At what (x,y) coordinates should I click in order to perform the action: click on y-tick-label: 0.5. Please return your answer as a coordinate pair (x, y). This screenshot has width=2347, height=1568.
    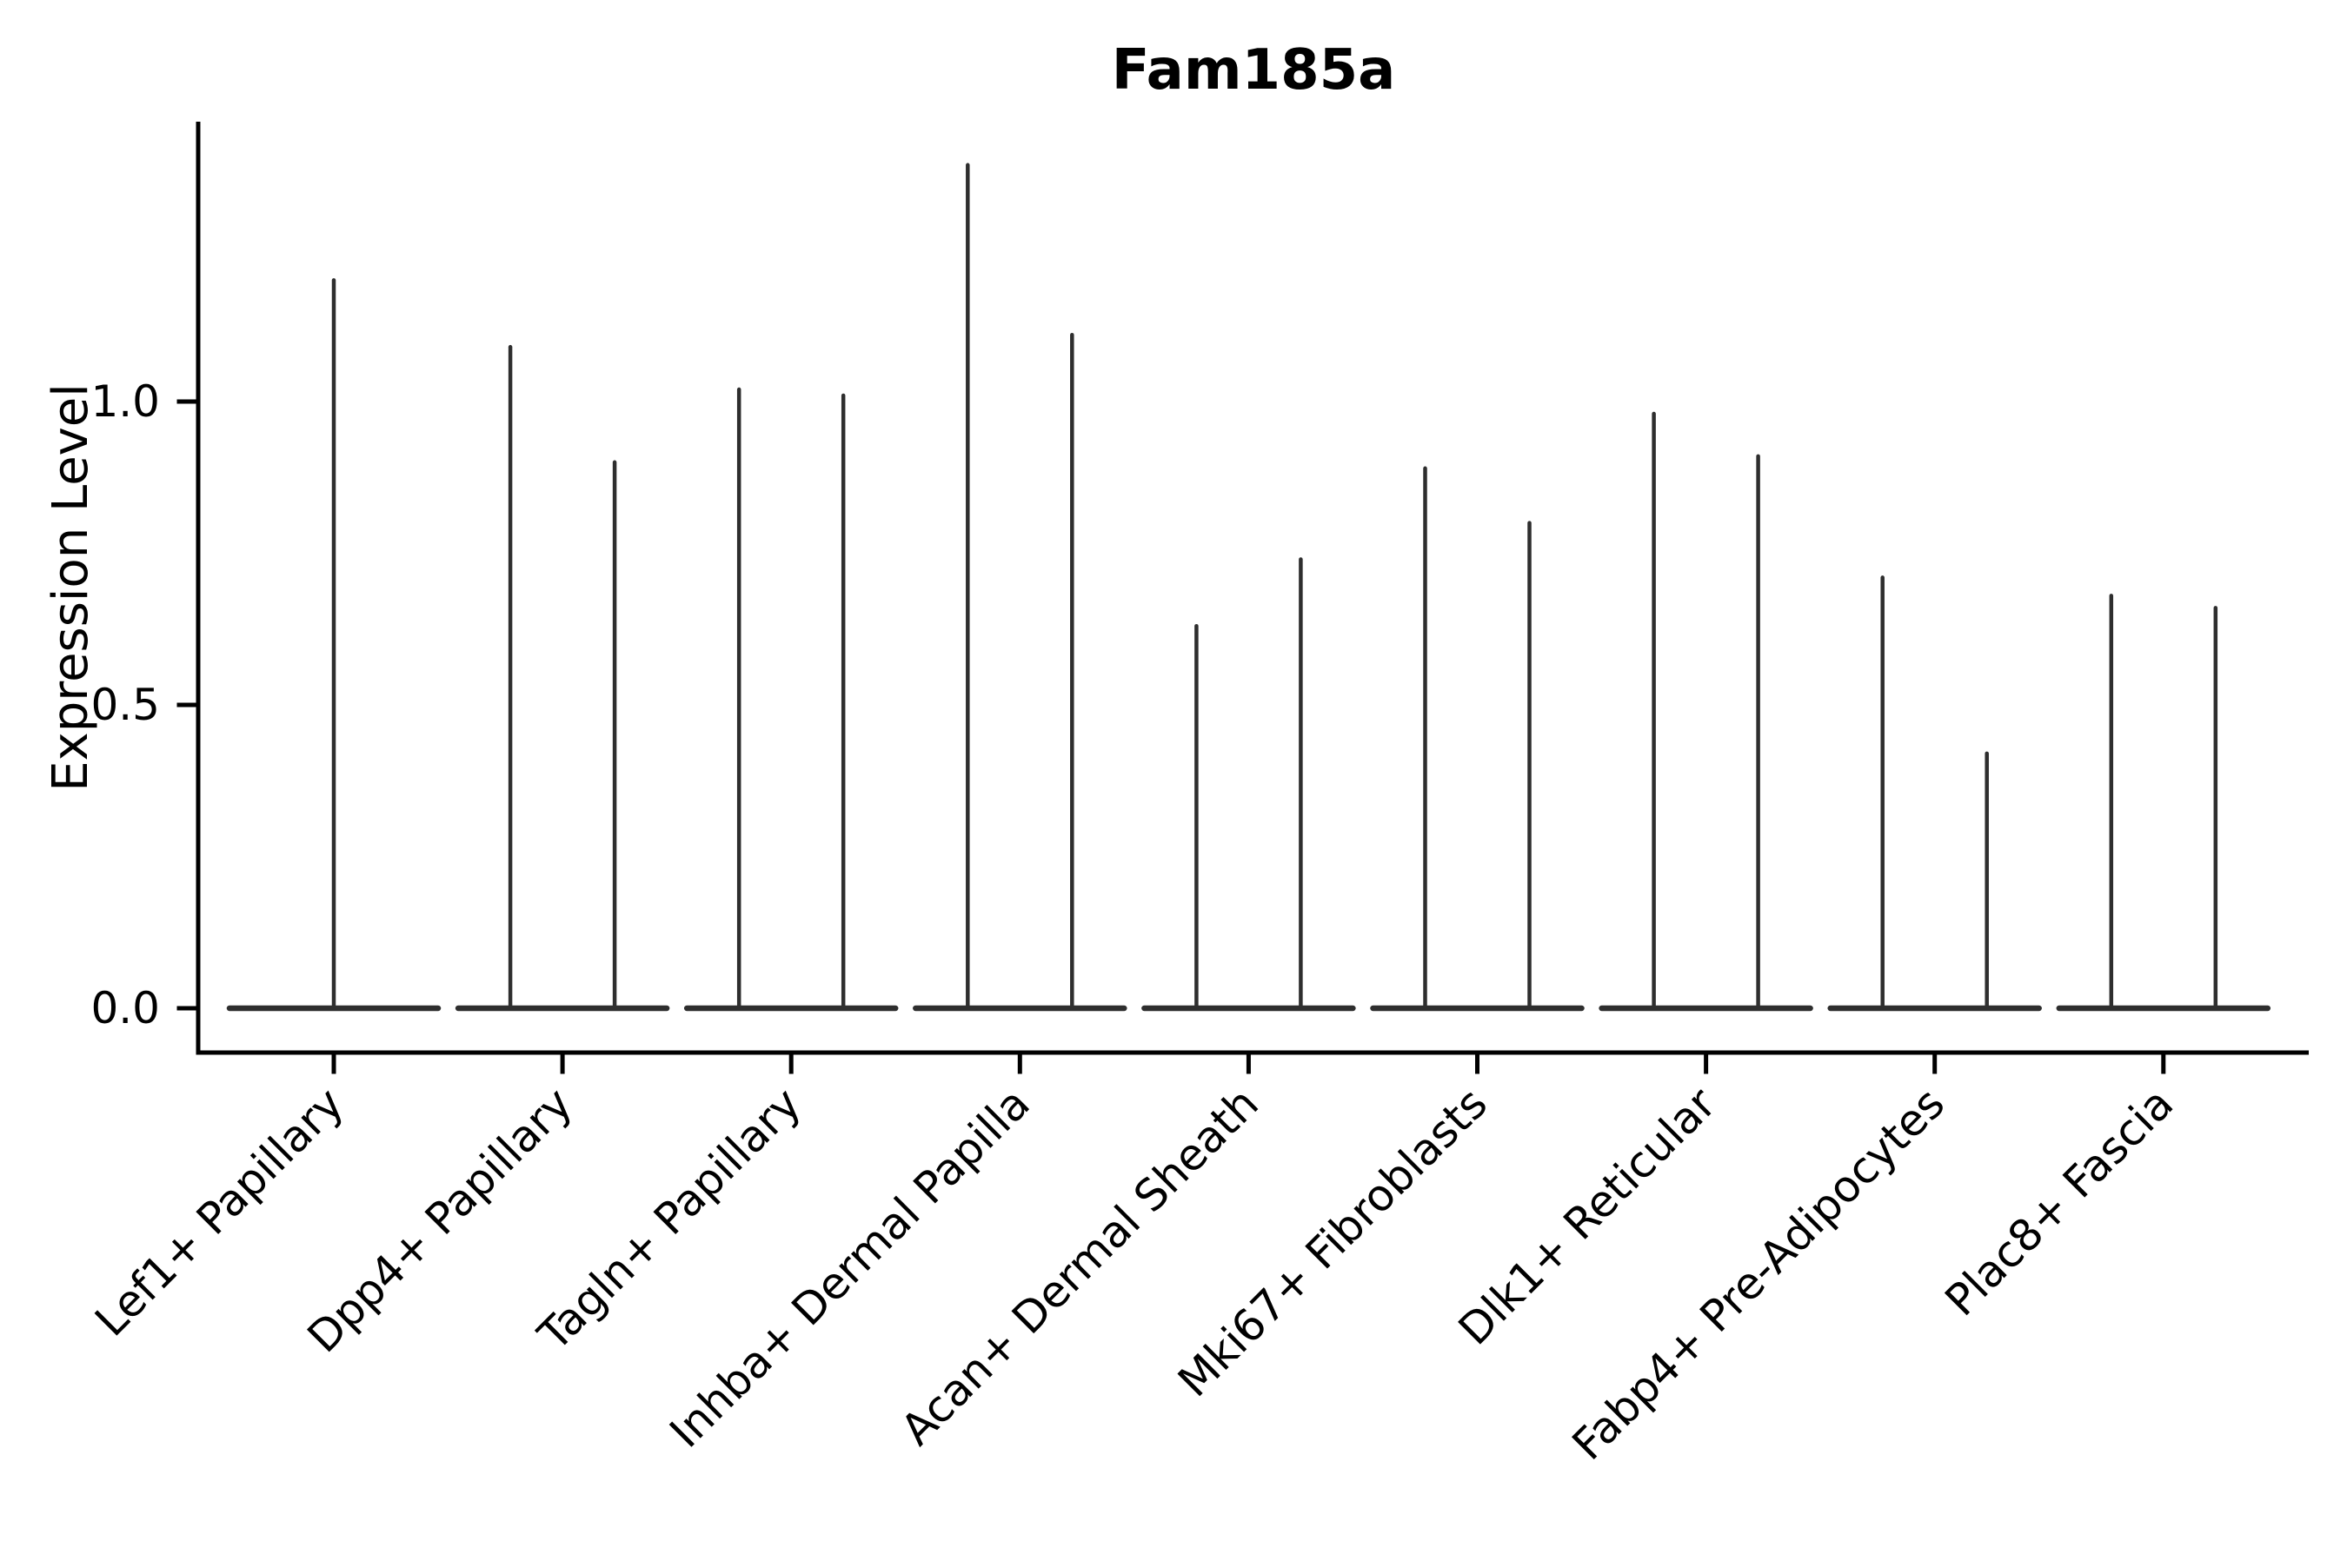
    Looking at the image, I should click on (125, 705).